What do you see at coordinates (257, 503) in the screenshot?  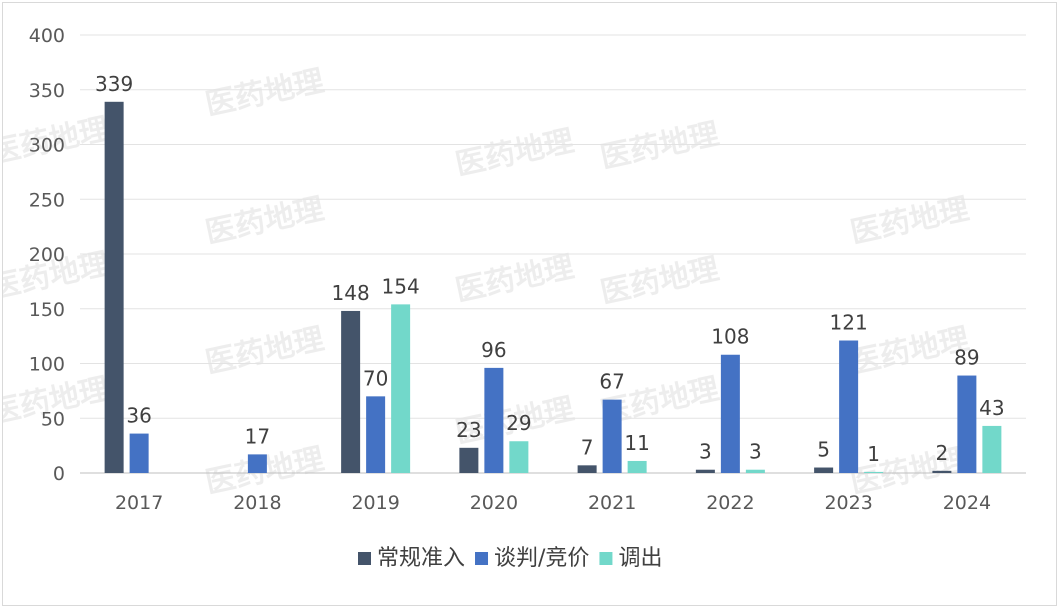 I see `x-tick-label: 2018` at bounding box center [257, 503].